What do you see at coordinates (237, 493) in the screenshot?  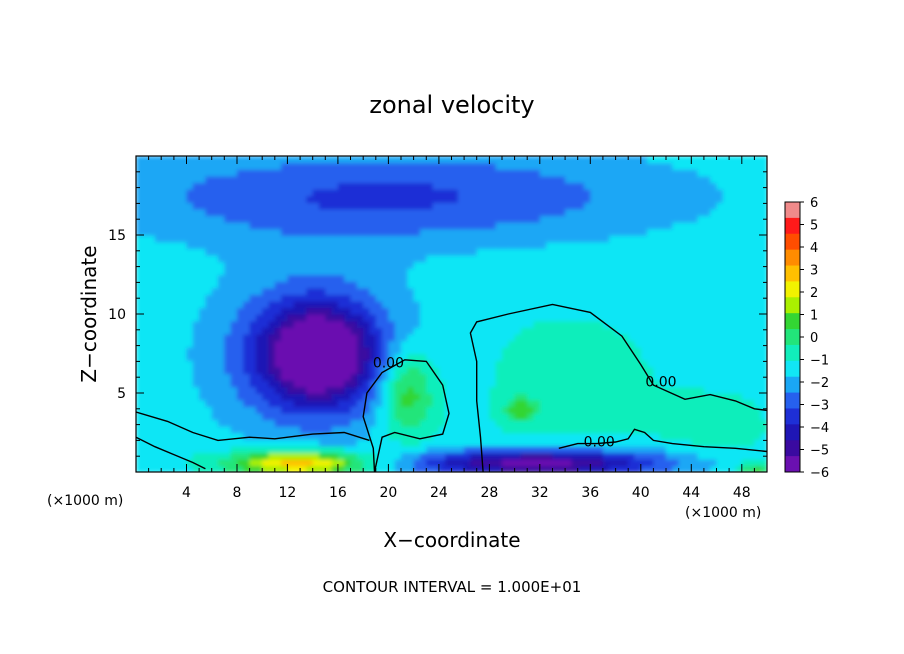 I see `x-tick-label: 8` at bounding box center [237, 493].